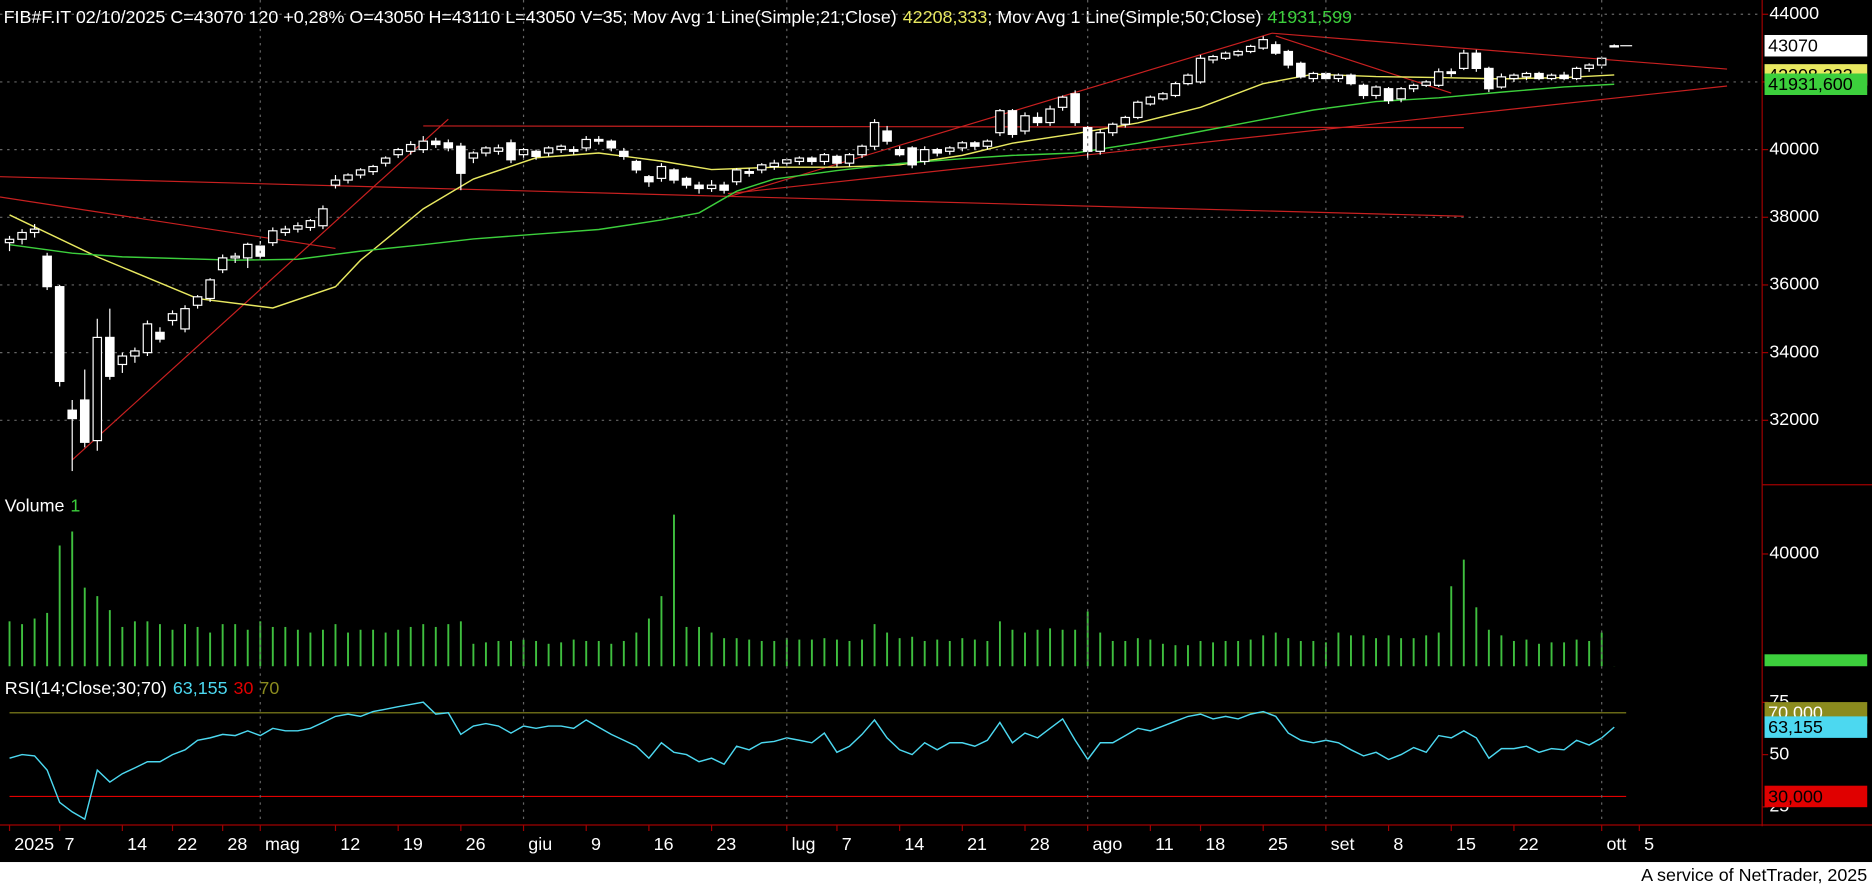 The width and height of the screenshot is (1872, 888). What do you see at coordinates (1040, 844) in the screenshot?
I see `x-tick-label: 28` at bounding box center [1040, 844].